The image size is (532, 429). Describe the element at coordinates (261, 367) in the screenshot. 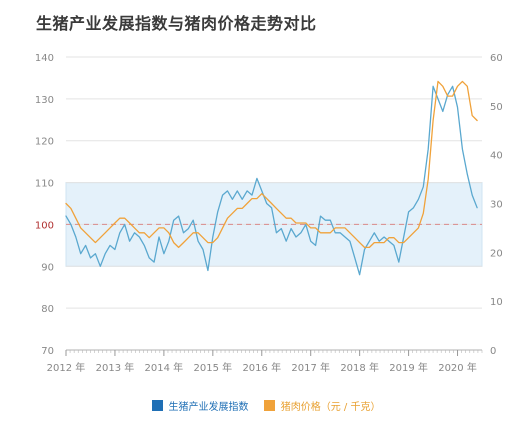

I see `x-tick-label: 2016 年` at that location.